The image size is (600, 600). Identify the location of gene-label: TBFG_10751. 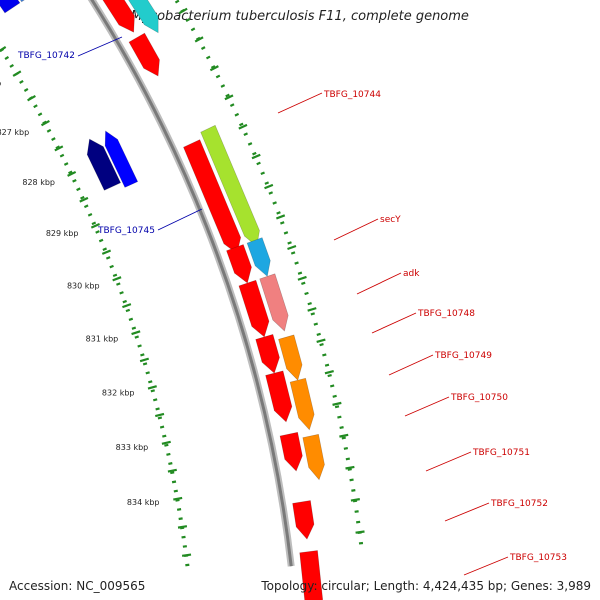
(501, 453).